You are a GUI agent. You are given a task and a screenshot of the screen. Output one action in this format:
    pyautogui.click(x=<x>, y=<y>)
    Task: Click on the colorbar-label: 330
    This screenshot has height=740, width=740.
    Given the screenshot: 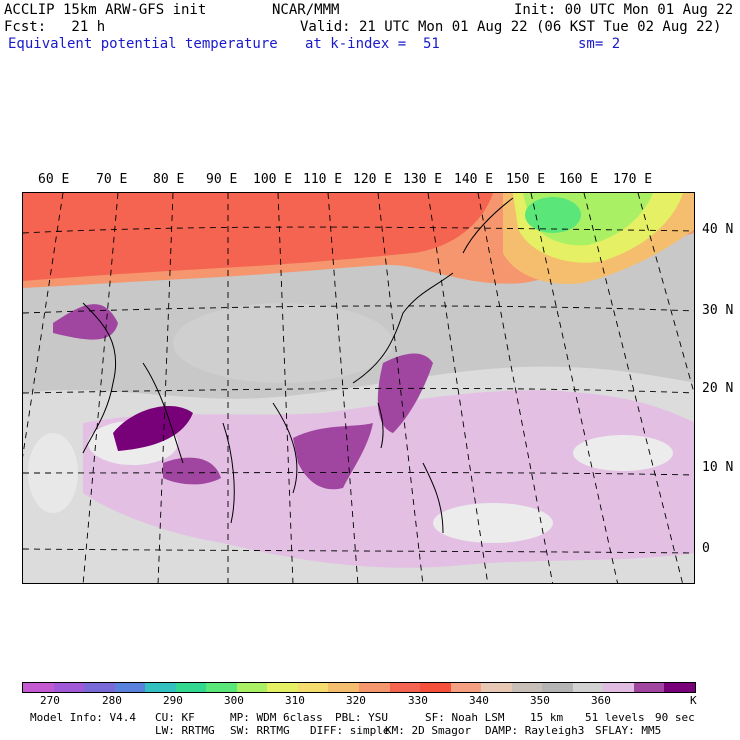 What is the action you would take?
    pyautogui.click(x=418, y=700)
    